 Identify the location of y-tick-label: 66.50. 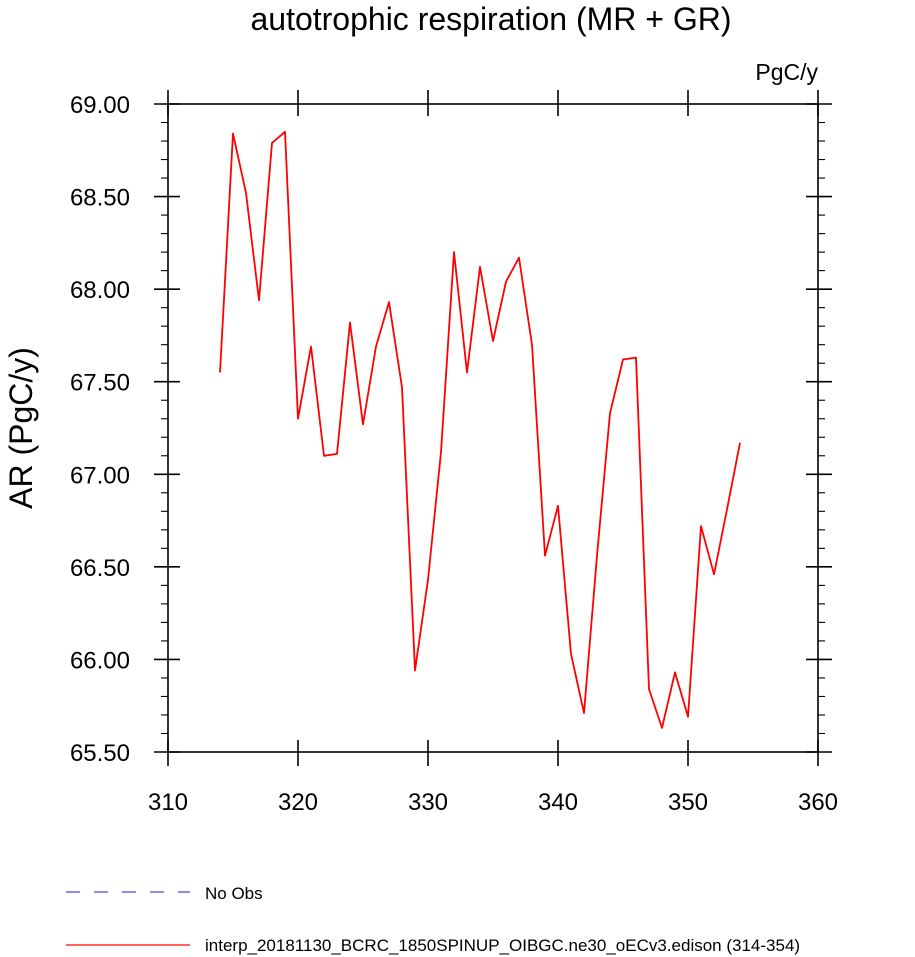
(100, 568).